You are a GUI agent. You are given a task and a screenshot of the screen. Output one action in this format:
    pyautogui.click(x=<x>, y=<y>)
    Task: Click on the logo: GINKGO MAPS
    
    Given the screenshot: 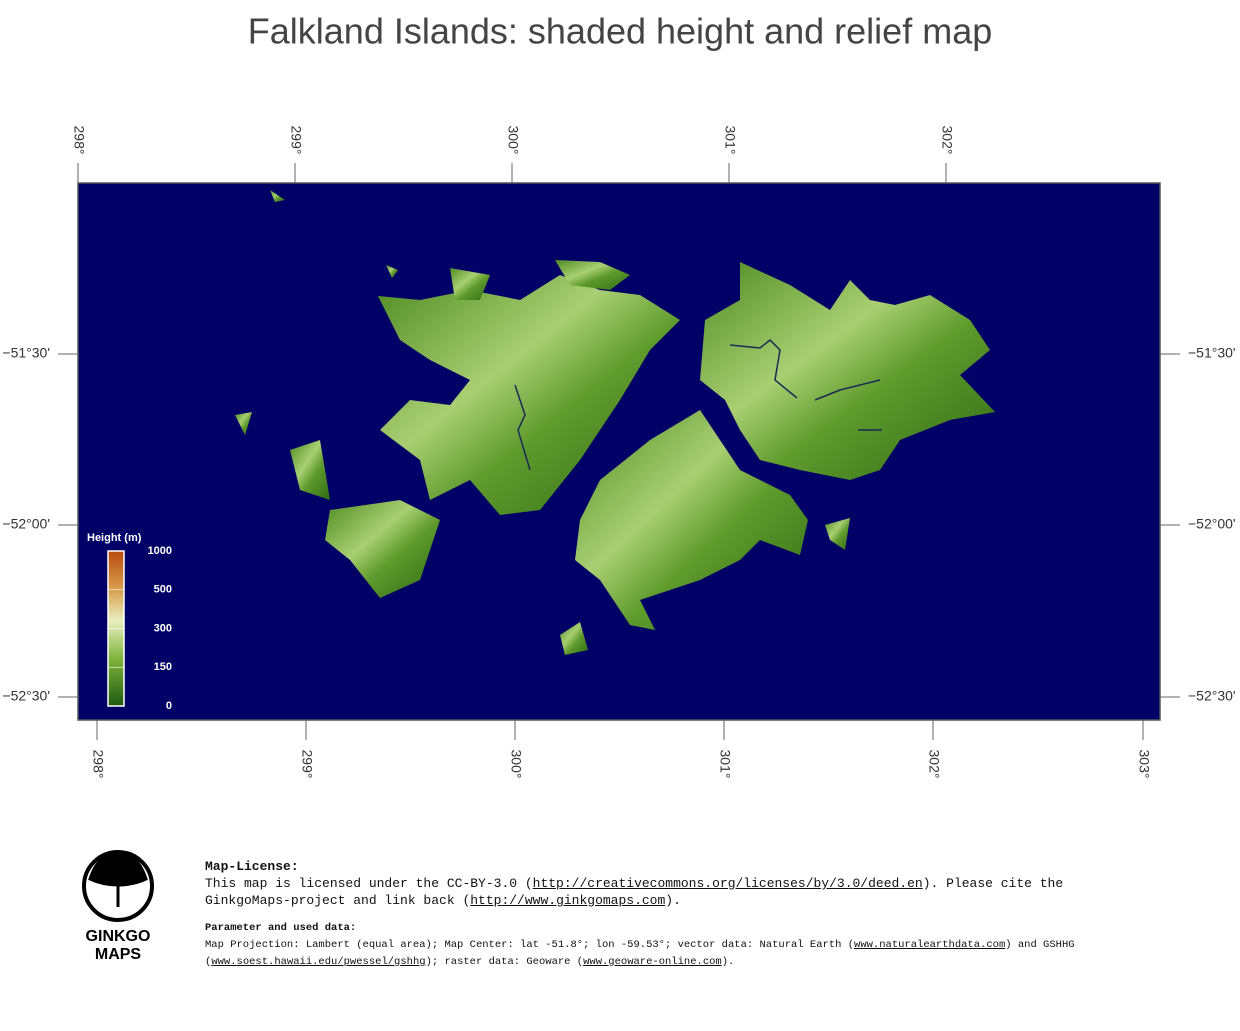 What is the action you would take?
    pyautogui.click(x=118, y=906)
    